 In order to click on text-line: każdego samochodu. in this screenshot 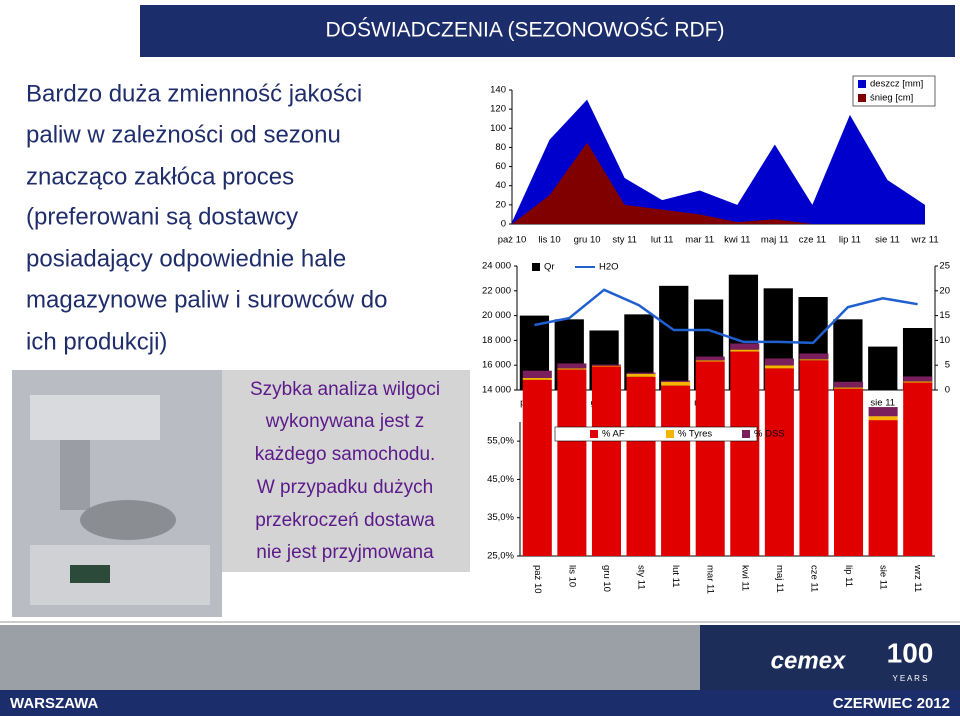, I will do `click(345, 454)`.